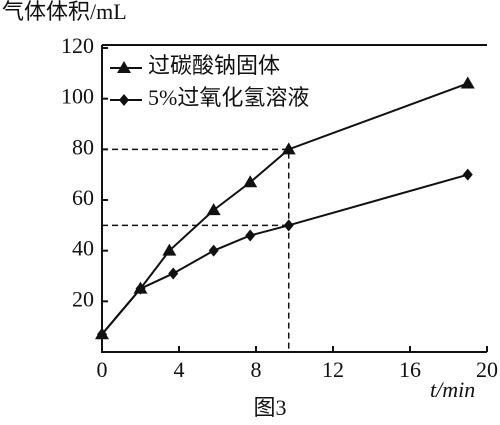 Image resolution: width=500 pixels, height=425 pixels. I want to click on y-tick-label: 80, so click(83, 146).